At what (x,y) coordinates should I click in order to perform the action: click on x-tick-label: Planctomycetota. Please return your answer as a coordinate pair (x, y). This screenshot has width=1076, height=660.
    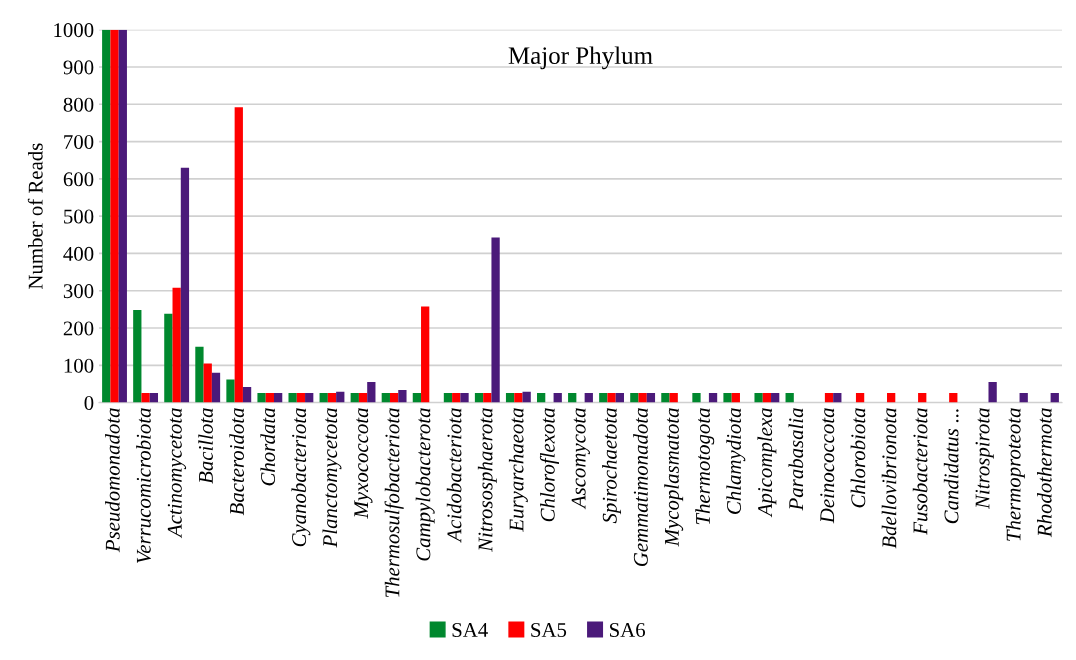
    Looking at the image, I should click on (332, 478).